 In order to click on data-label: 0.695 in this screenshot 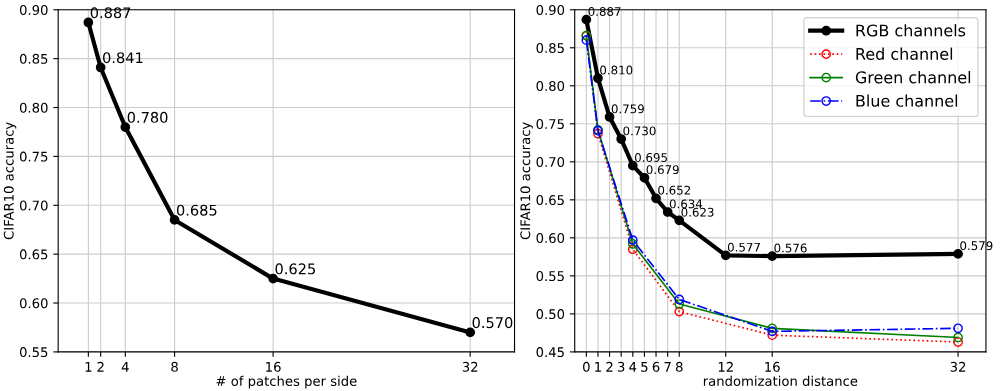, I will do `click(650, 157)`.